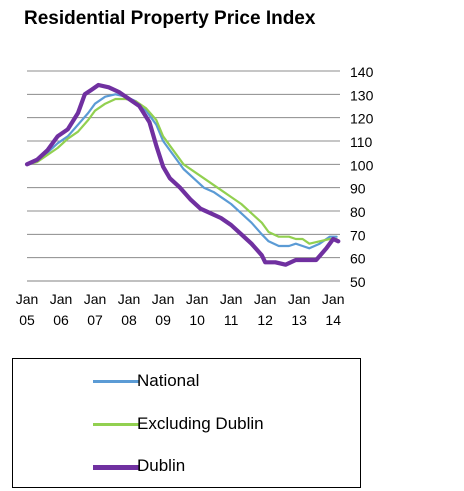  What do you see at coordinates (358, 189) in the screenshot?
I see `y-tick-label: 90` at bounding box center [358, 189].